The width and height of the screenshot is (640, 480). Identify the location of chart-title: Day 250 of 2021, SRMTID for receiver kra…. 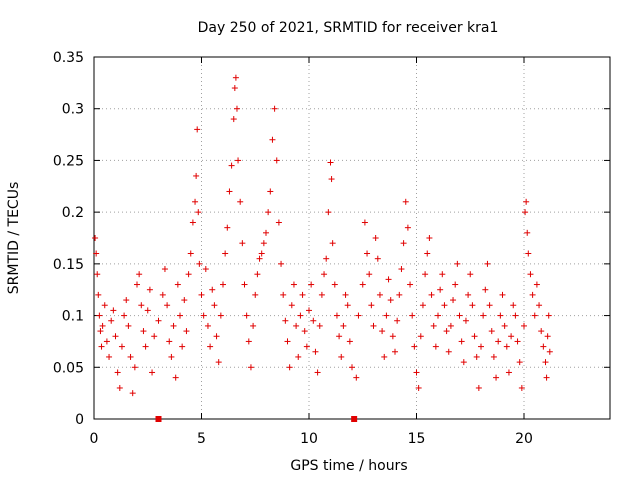
(348, 28).